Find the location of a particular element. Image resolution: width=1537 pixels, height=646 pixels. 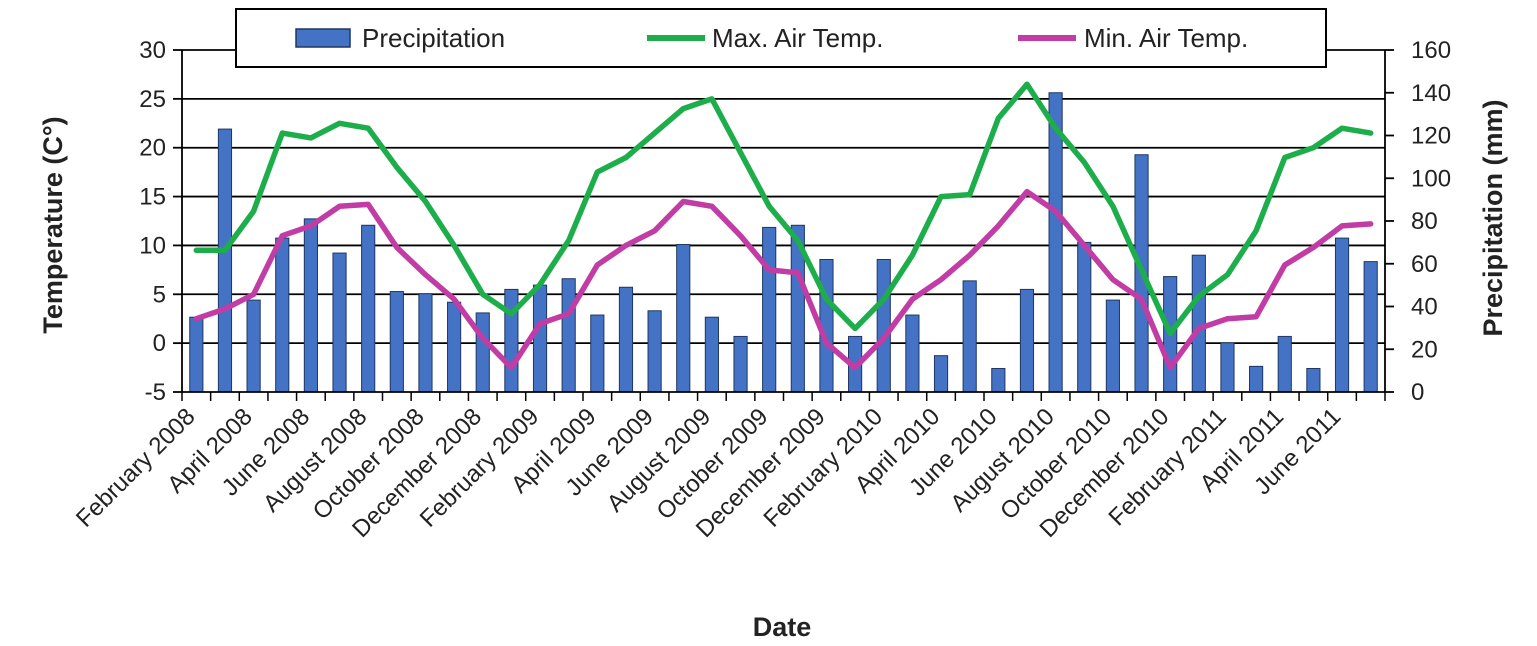

y-right-tick-label: 160 is located at coordinates (1431, 50).